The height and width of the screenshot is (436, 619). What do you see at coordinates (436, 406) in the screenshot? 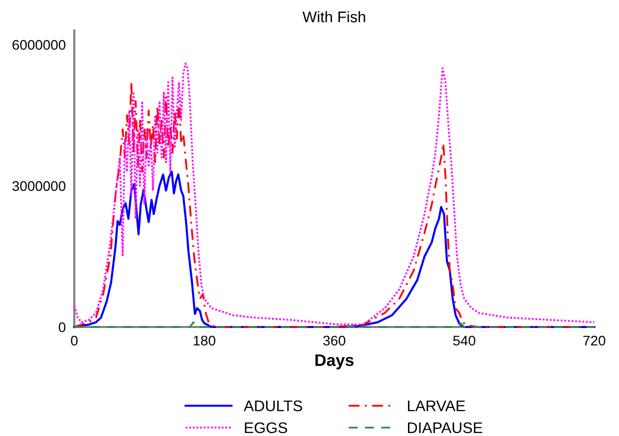
I see `legend-label: LARVAE` at bounding box center [436, 406].